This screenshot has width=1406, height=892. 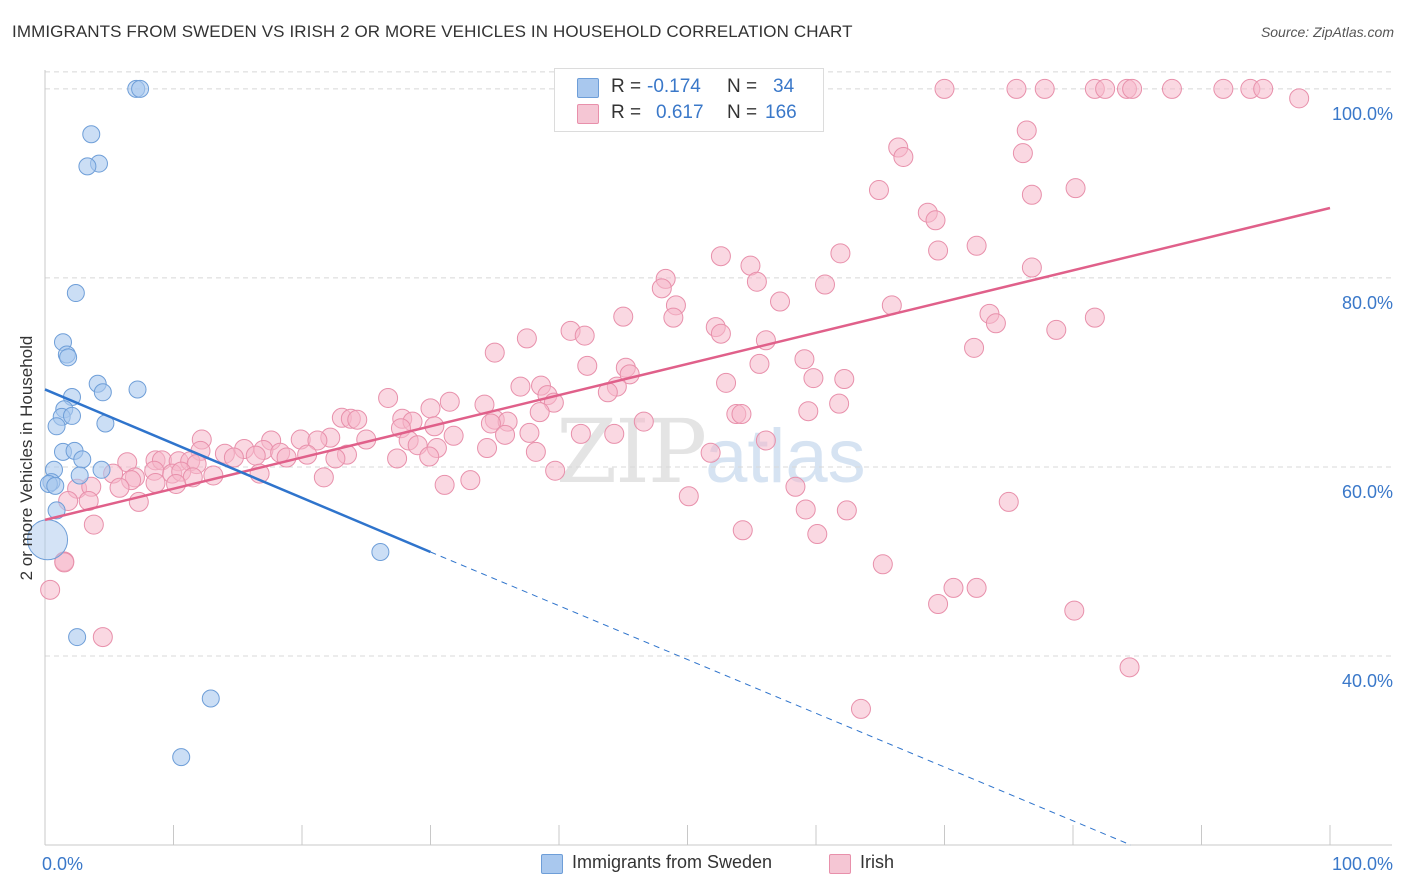 I want to click on y-tick-label: 80.0%, so click(x=1367, y=303).